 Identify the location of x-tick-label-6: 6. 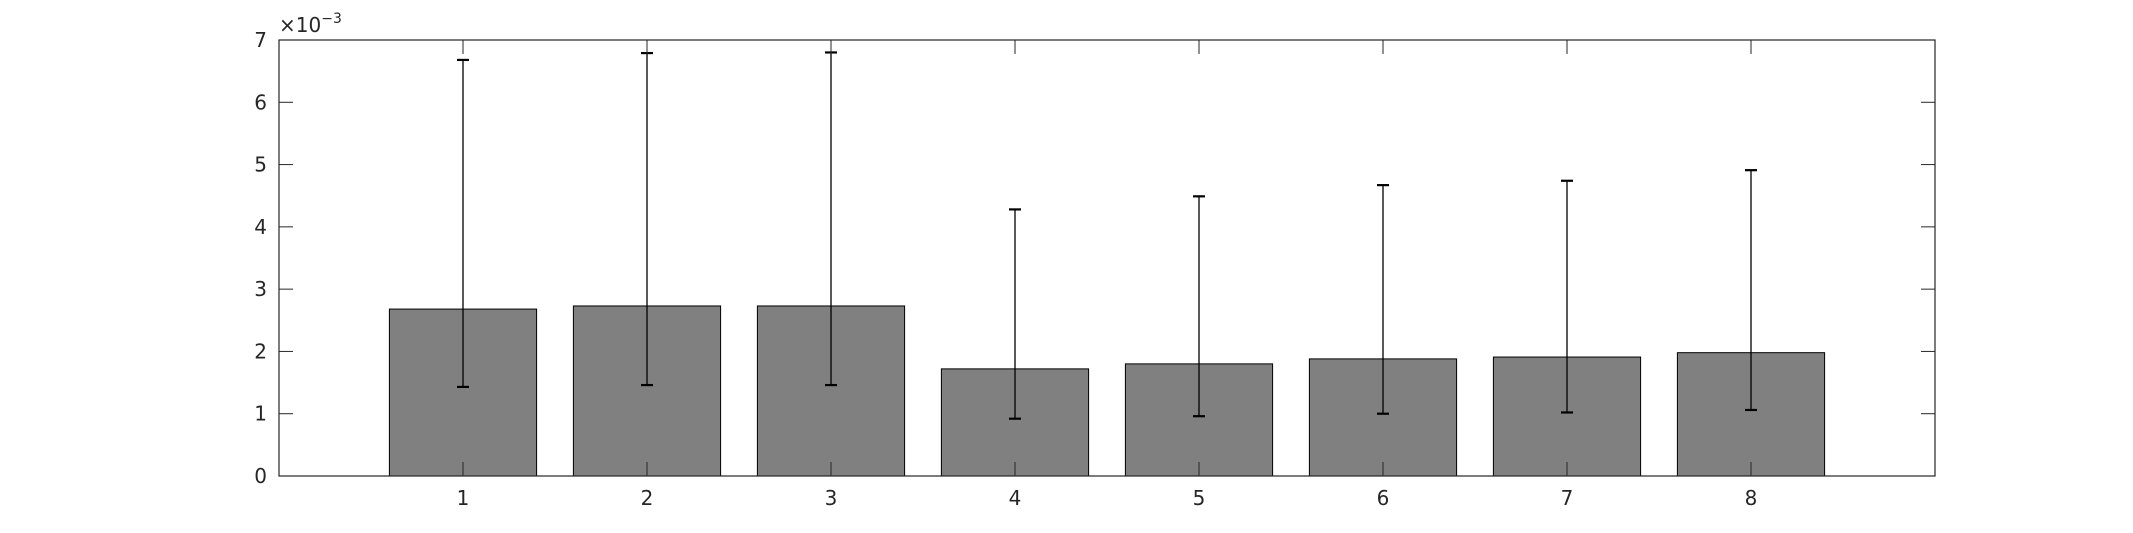
(1383, 498).